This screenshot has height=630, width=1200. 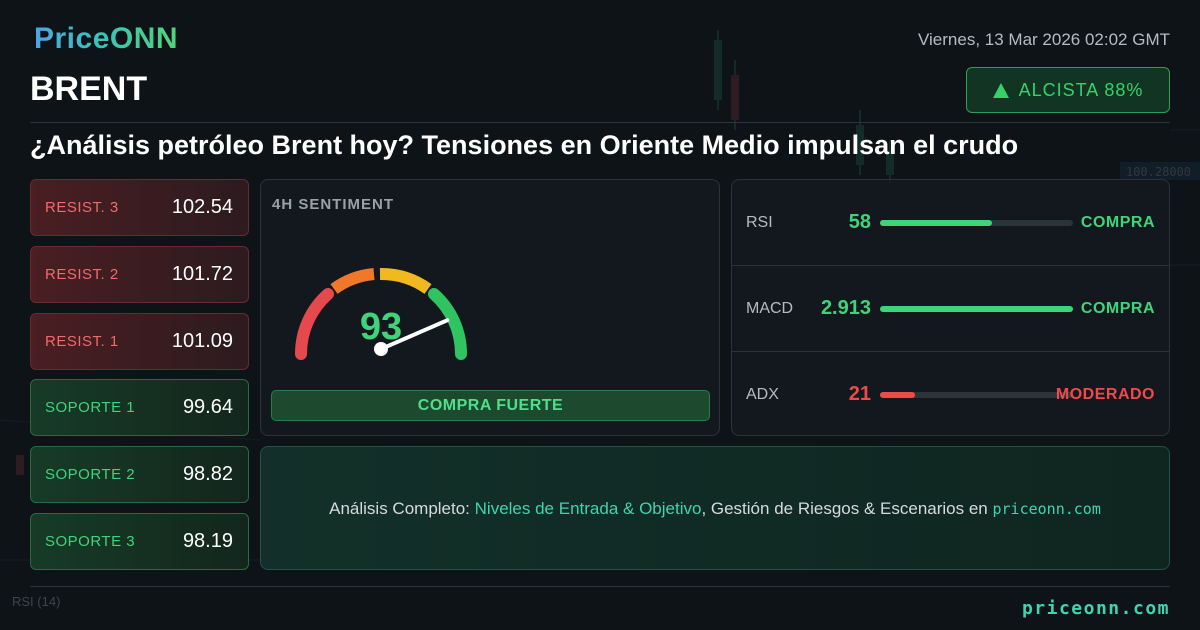 I want to click on level-label: RESIST. 3, so click(x=82, y=207).